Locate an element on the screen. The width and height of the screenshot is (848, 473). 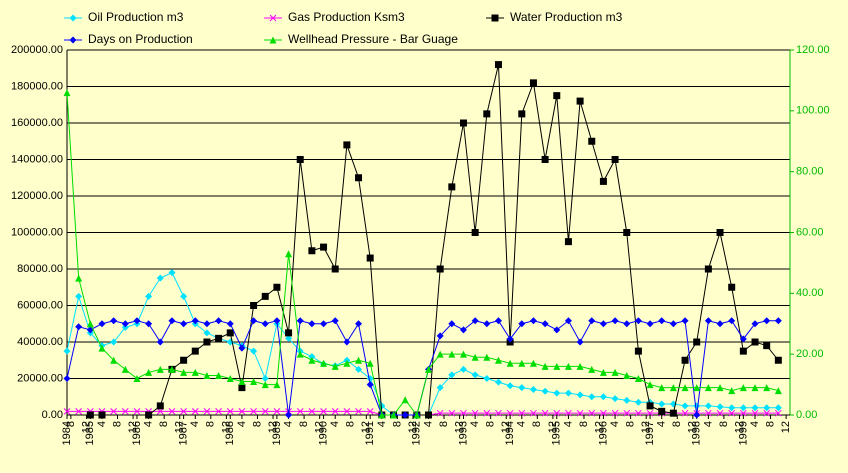
y-tick-label: 80000.00 is located at coordinates (40, 269).